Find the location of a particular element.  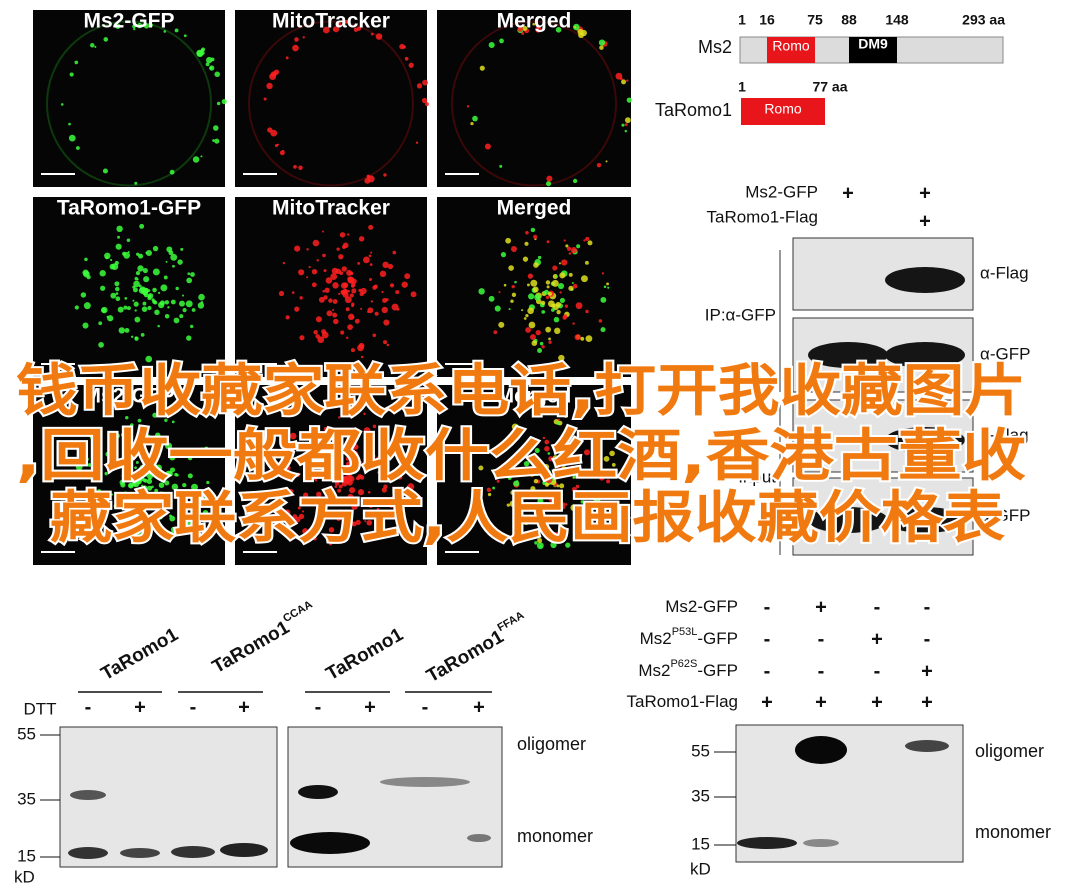

lane-sign: + is located at coordinates (925, 193).